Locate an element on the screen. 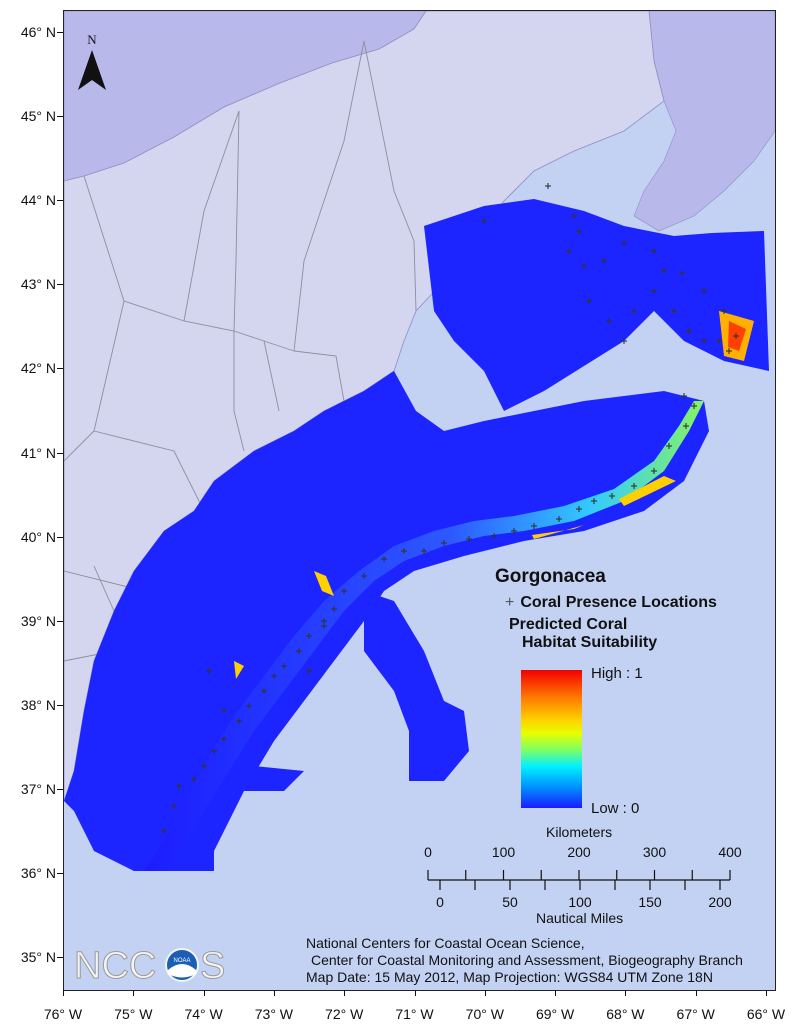  habitat-grid-gulf-of-maine is located at coordinates (596, 305).